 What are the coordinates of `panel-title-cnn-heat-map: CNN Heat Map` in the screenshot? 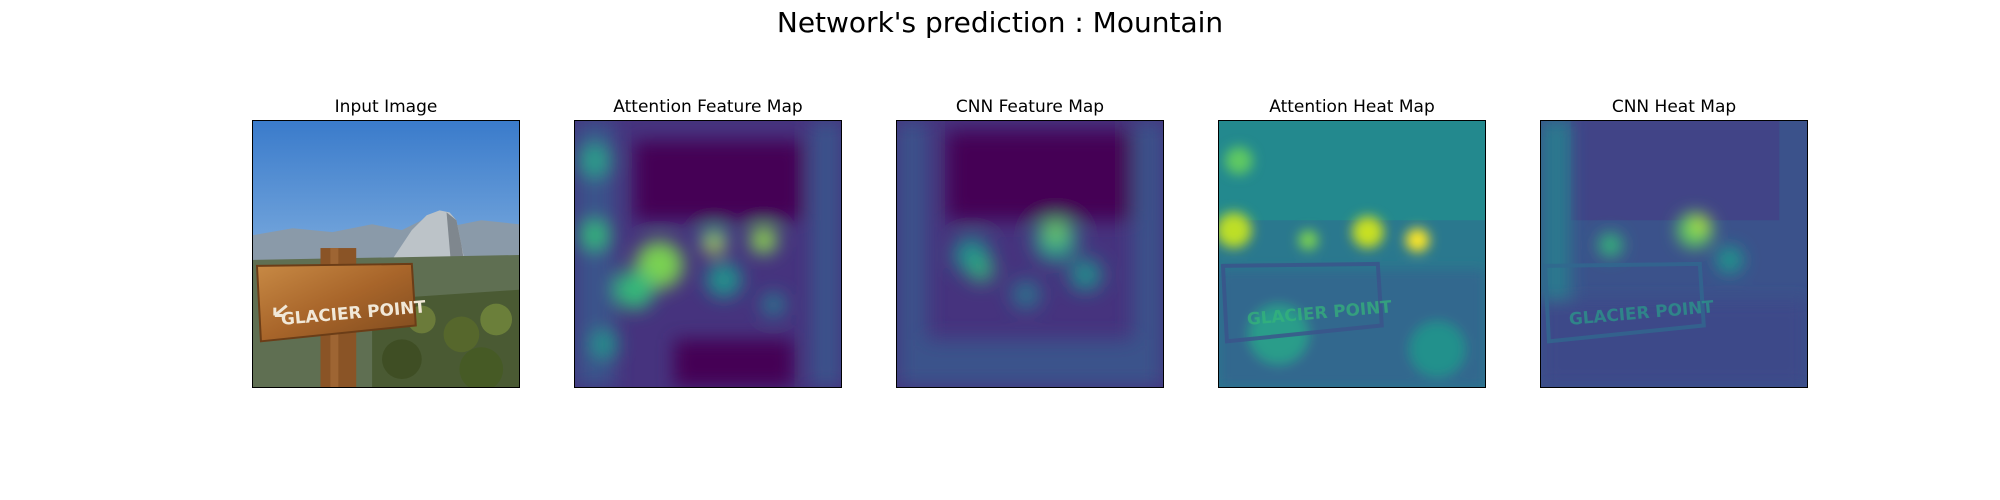 It's located at (1674, 107).